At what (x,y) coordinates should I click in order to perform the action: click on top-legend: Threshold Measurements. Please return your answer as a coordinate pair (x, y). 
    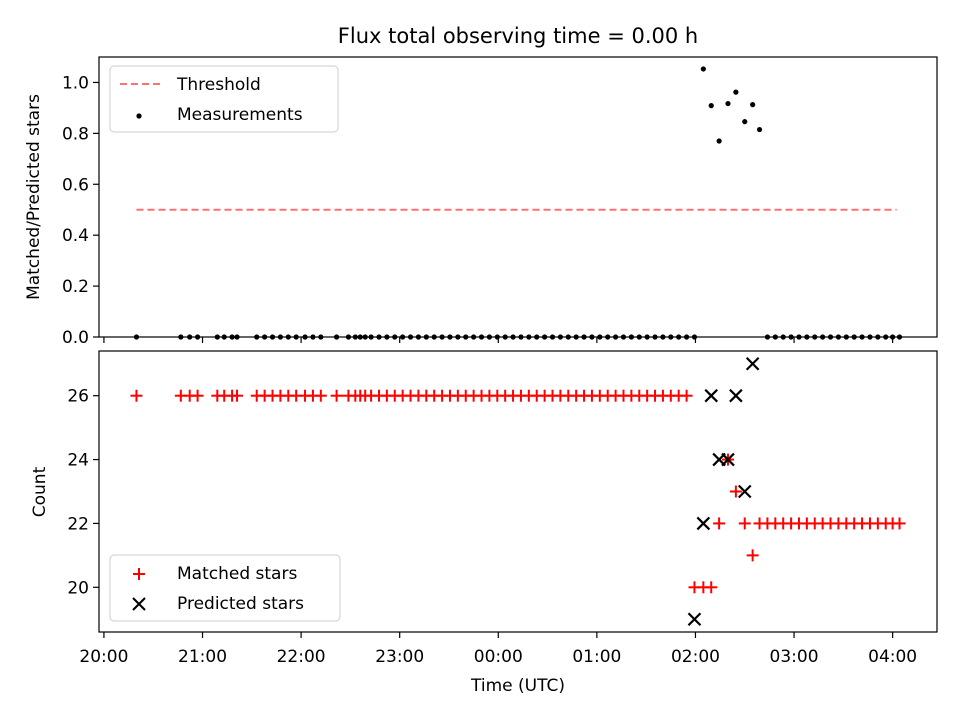
    Looking at the image, I should click on (224, 99).